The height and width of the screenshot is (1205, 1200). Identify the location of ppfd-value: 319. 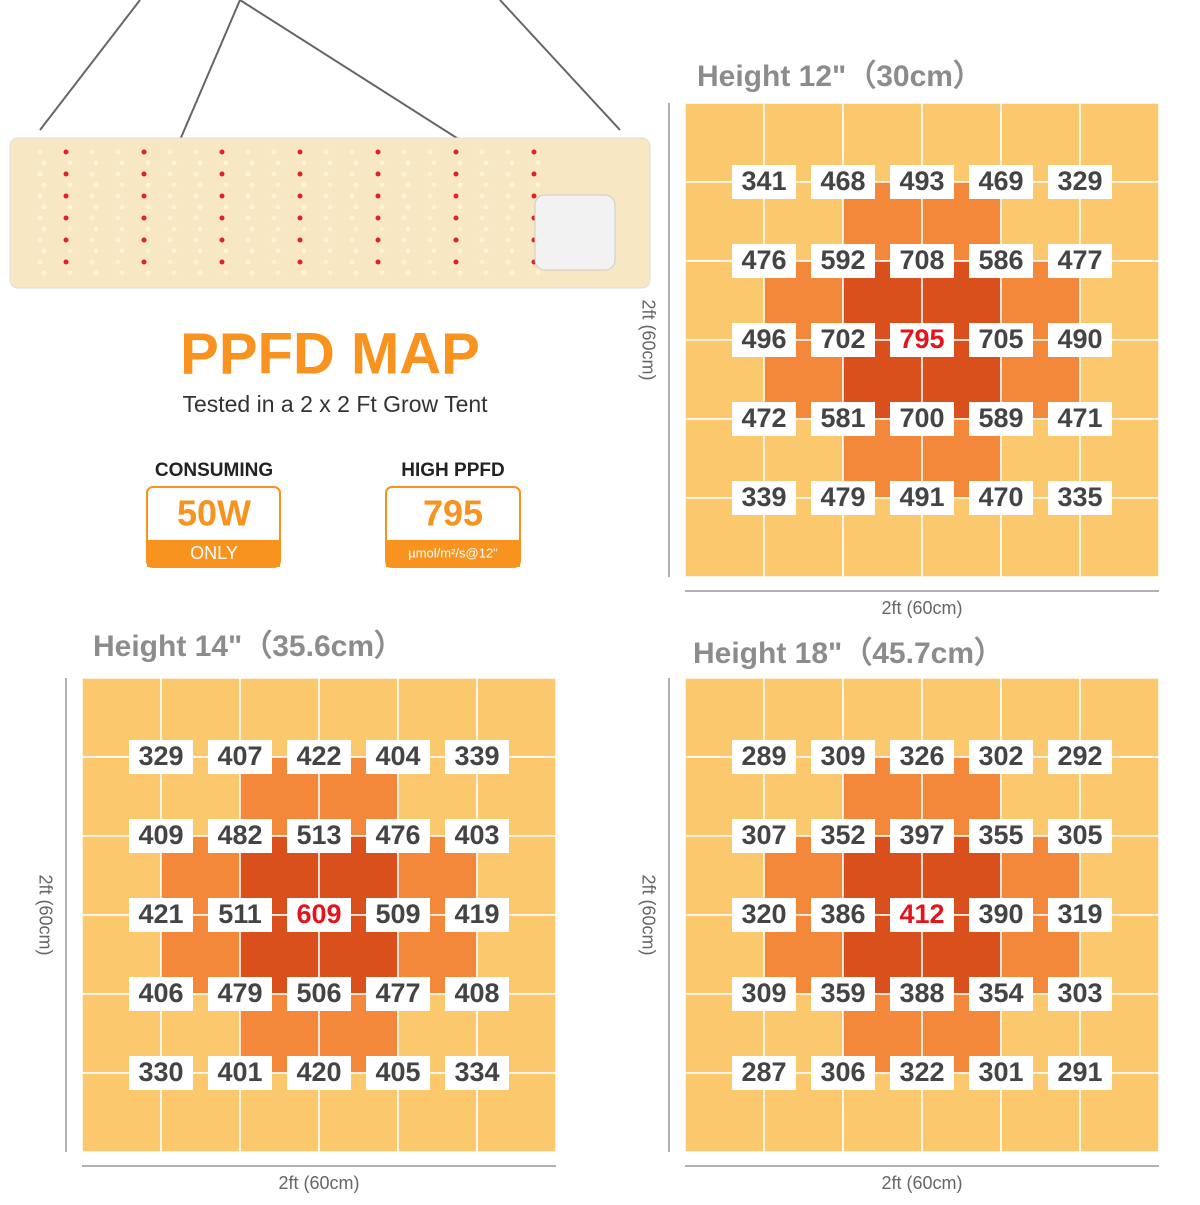
(1079, 914).